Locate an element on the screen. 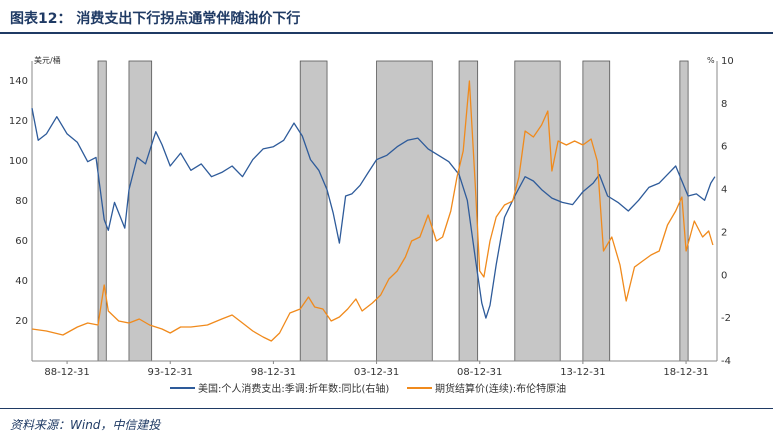  x-tick-label: 13-12-31 is located at coordinates (582, 372).